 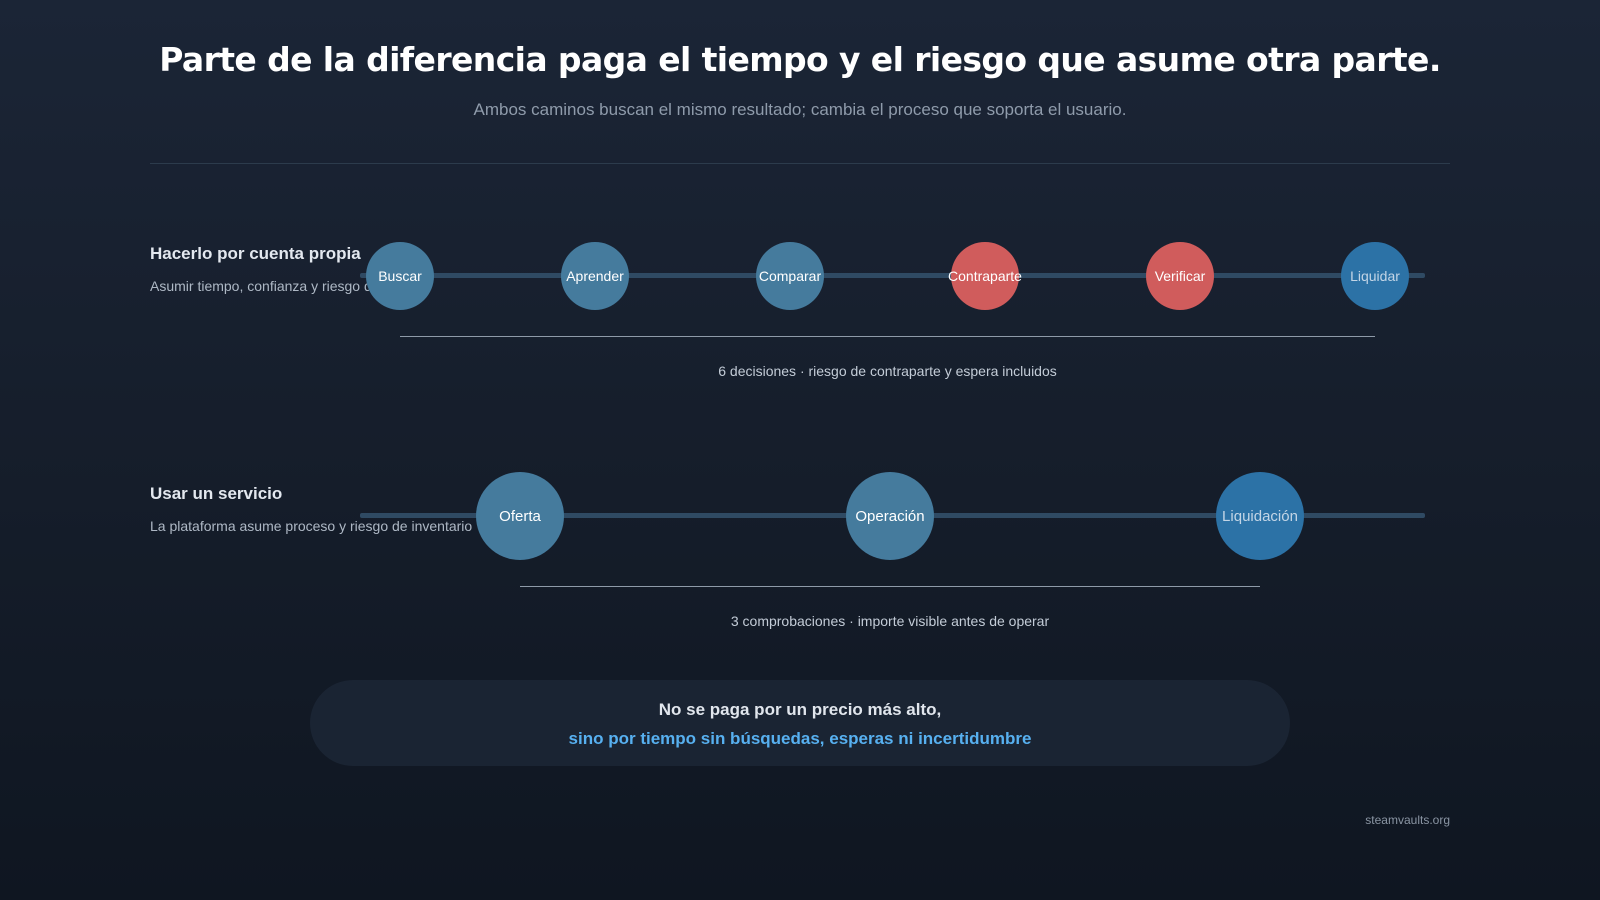 What do you see at coordinates (800, 709) in the screenshot?
I see `callout-statement: No se paga por un precio más alto,` at bounding box center [800, 709].